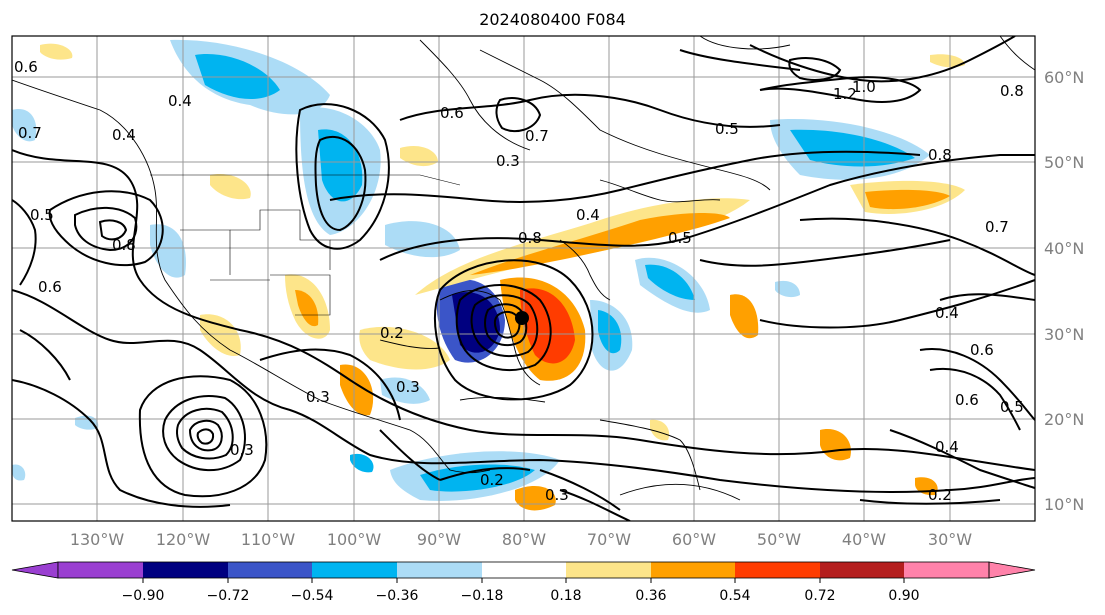  Describe the element at coordinates (565, 596) in the screenshot. I see `colorbar-tick: 0.18` at that location.